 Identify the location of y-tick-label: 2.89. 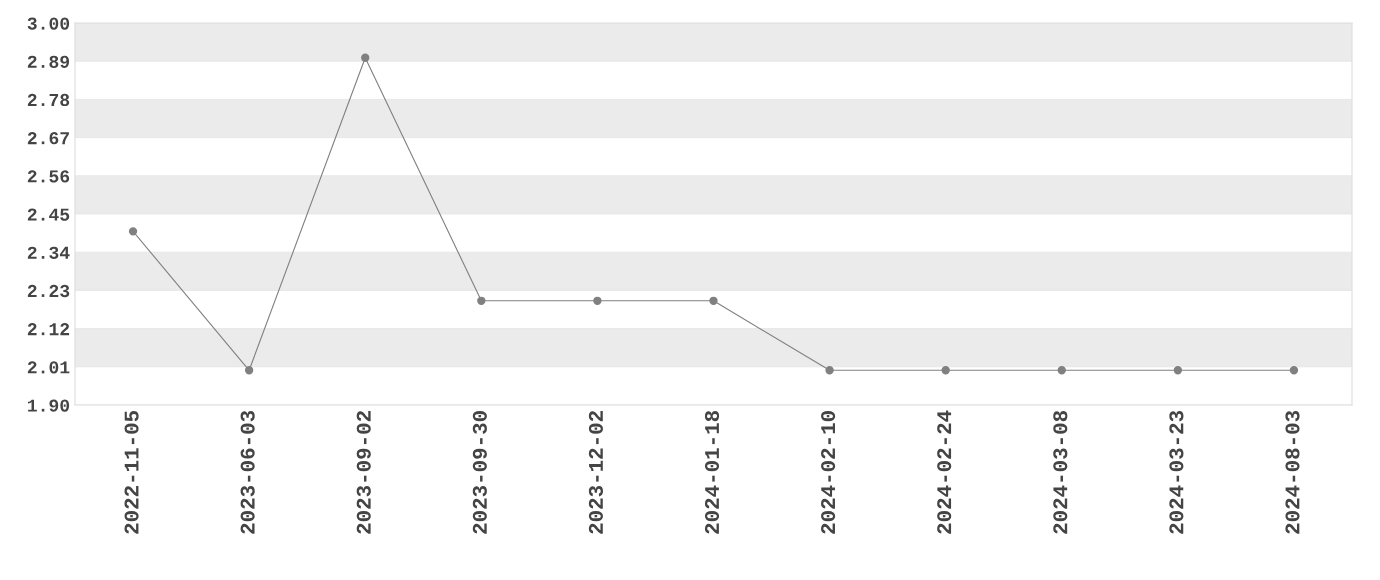
(48, 61).